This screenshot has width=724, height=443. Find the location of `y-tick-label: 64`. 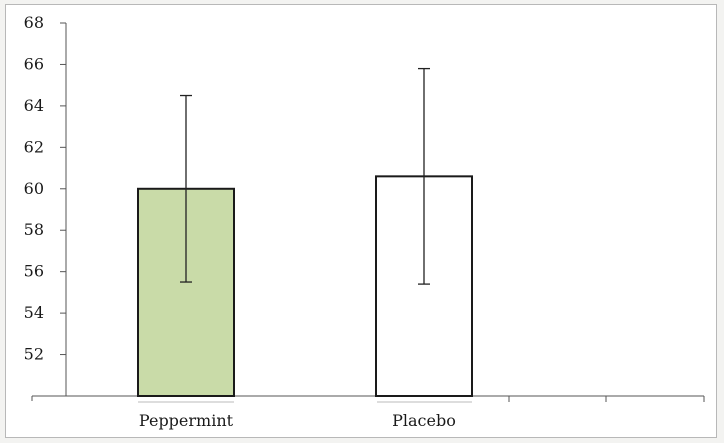

y-tick-label: 64 is located at coordinates (34, 105).